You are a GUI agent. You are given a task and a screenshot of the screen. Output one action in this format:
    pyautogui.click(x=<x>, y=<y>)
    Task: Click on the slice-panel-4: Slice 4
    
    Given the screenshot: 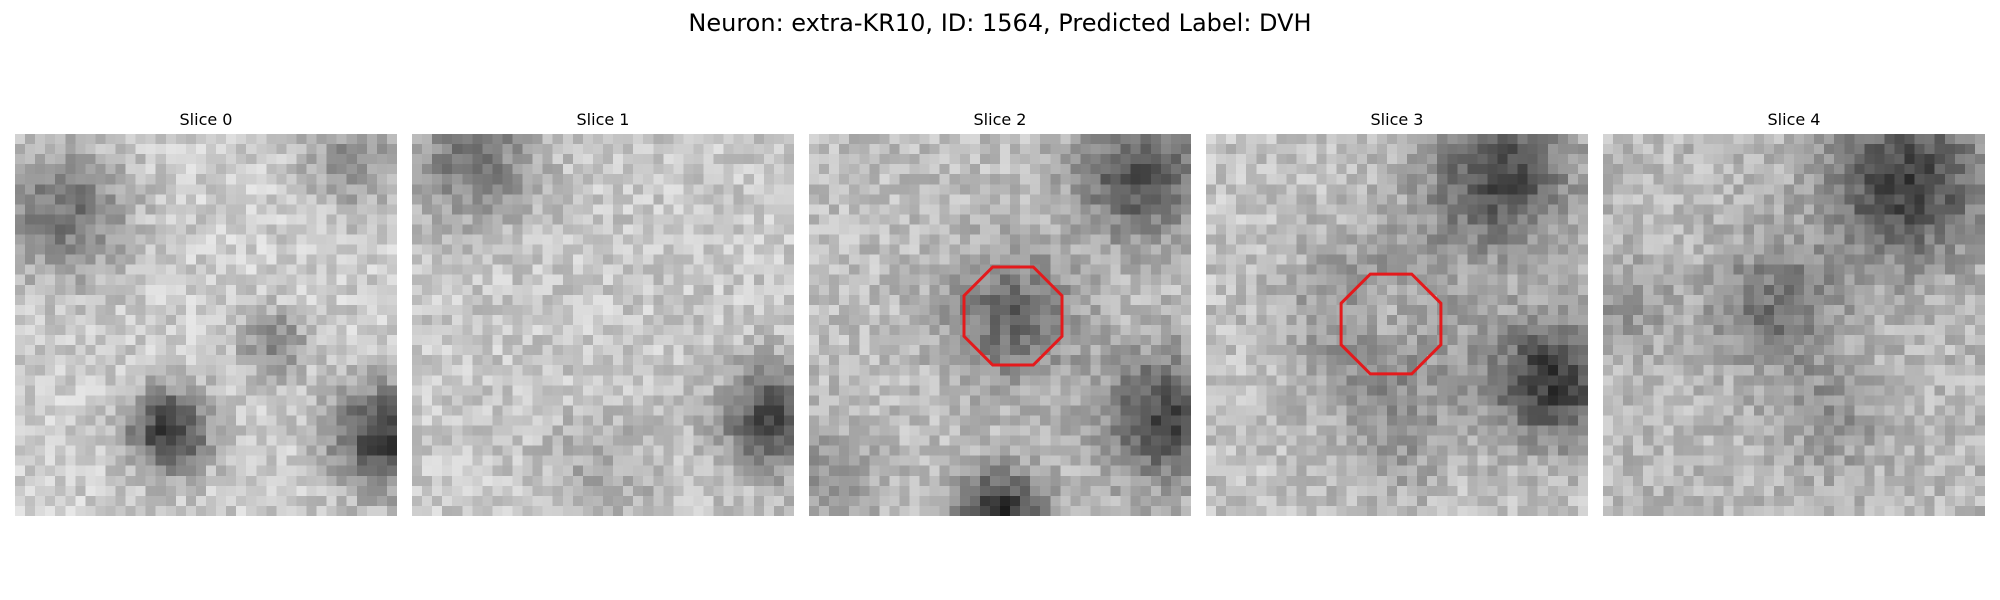 What is the action you would take?
    pyautogui.click(x=1794, y=312)
    